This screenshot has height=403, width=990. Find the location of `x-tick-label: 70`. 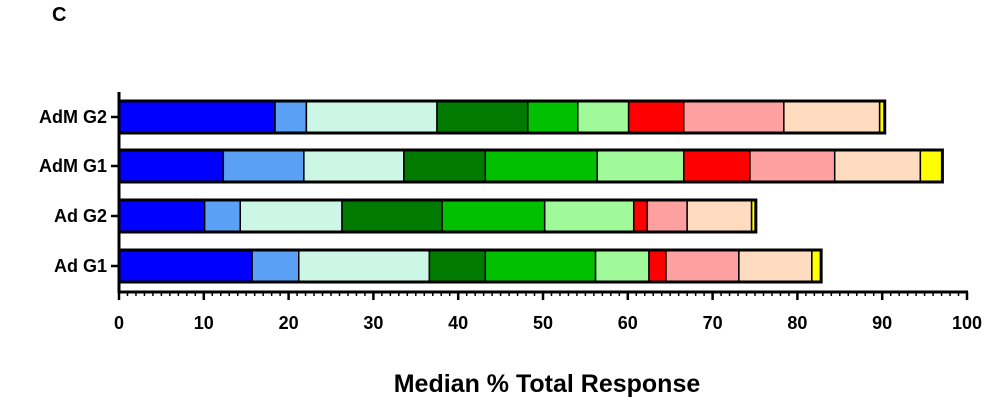

x-tick-label: 70 is located at coordinates (713, 323).